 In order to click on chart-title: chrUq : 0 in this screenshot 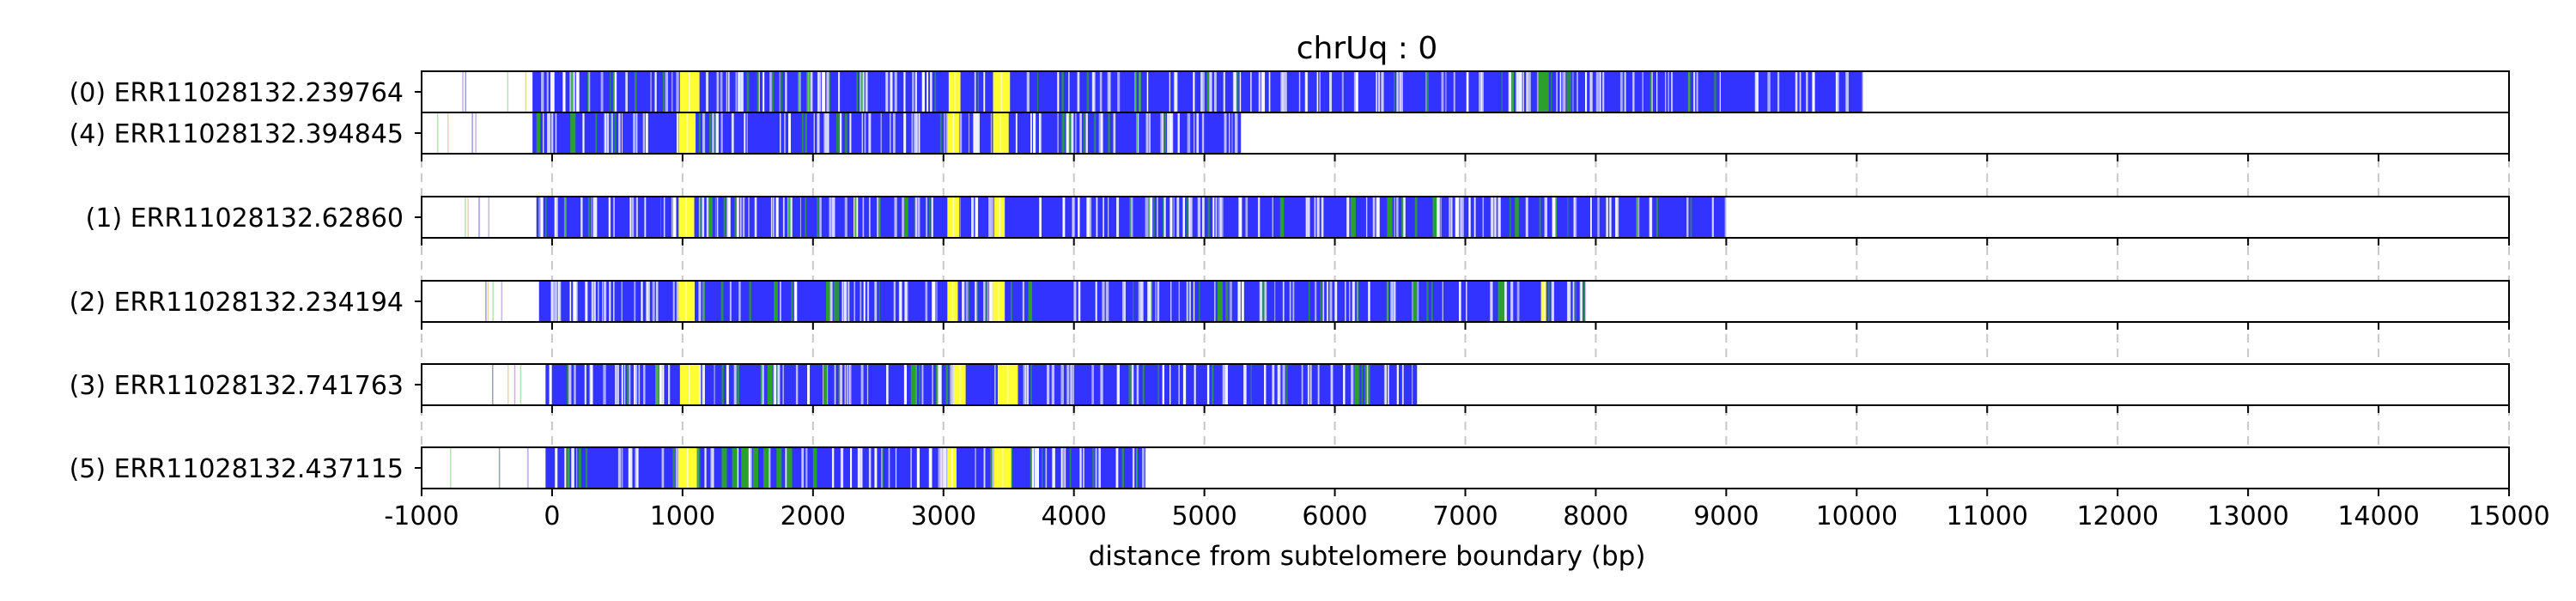, I will do `click(1367, 48)`.